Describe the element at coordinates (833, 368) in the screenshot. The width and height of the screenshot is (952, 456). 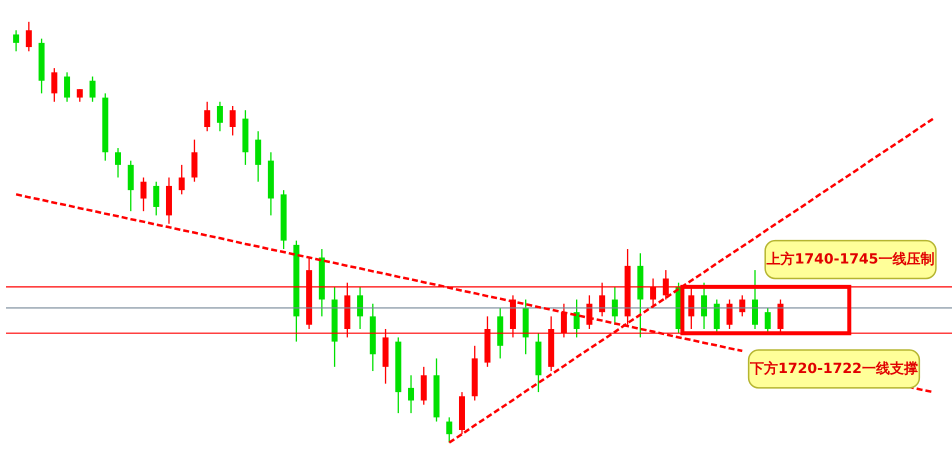
I see `annotation: 下方1720-1722一线支撑` at that location.